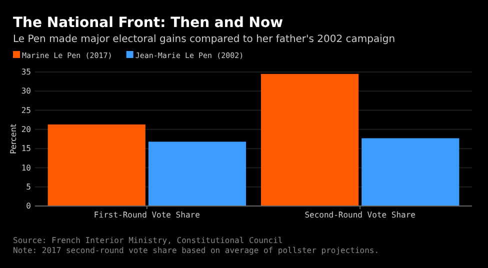  I want to click on chart-title: The National Front: Then and Now, so click(148, 23).